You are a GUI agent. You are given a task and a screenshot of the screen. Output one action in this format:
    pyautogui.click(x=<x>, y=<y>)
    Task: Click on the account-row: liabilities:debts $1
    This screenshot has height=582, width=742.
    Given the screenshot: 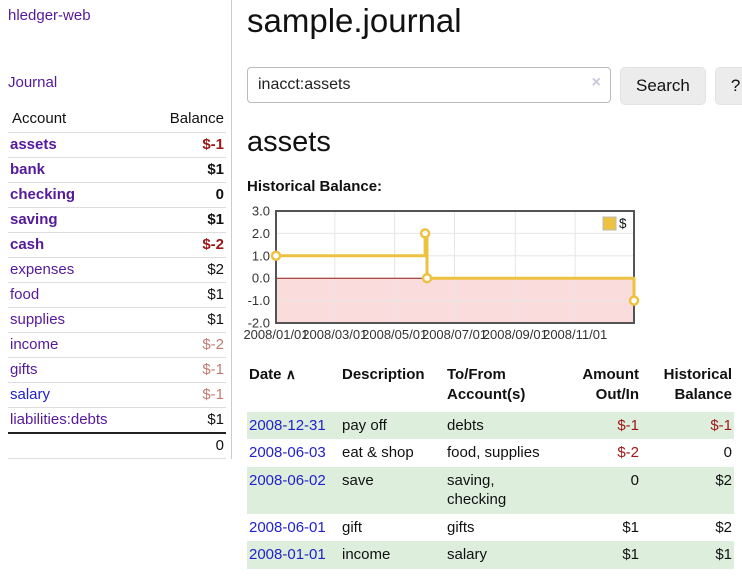 What is the action you would take?
    pyautogui.click(x=117, y=420)
    